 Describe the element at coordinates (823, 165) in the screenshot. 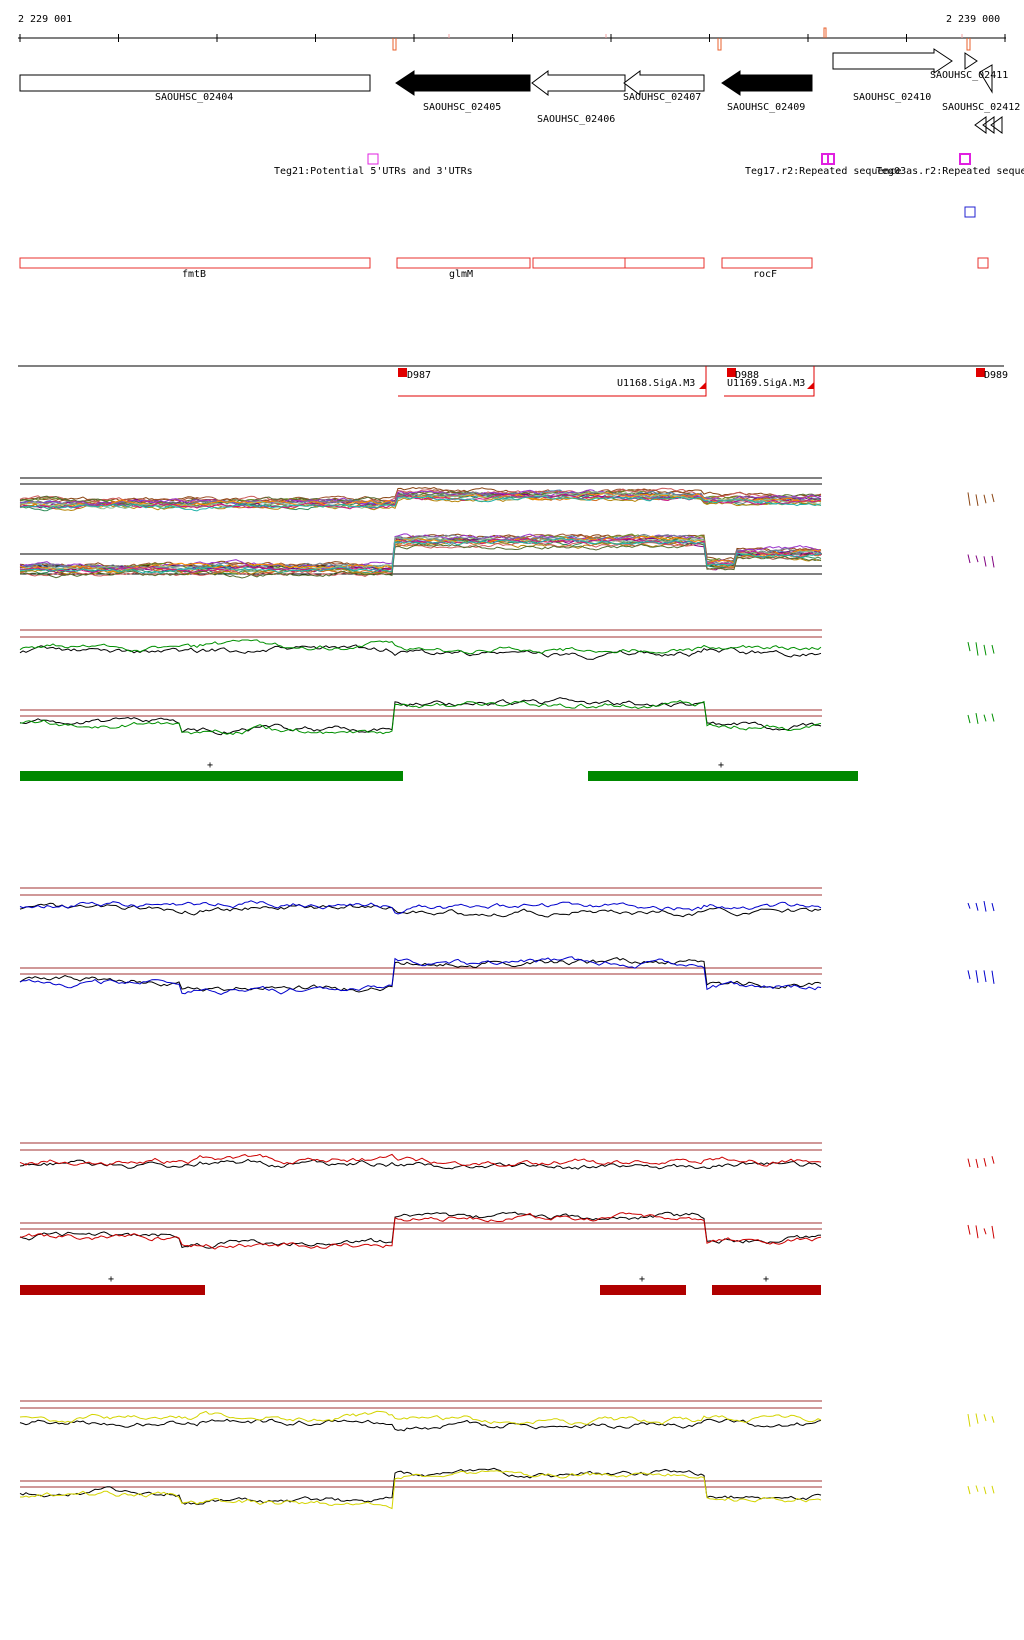

I see `repeat-feature-teg17: Teg17.r2:Repeated sequence` at that location.